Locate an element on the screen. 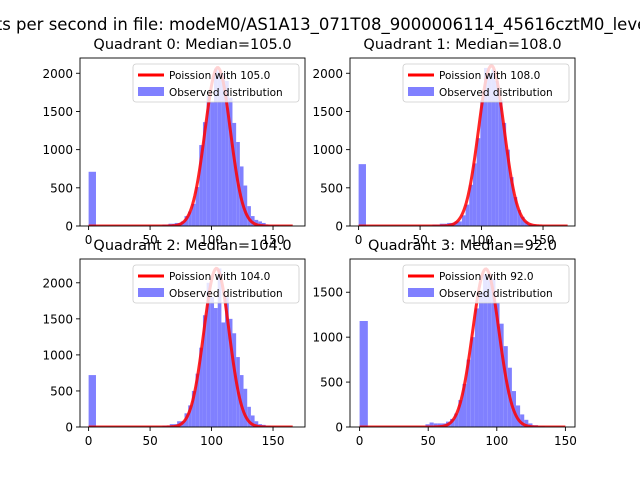 The height and width of the screenshot is (480, 640). legend-label-poisson: Poission with 108.0 is located at coordinates (489, 76).